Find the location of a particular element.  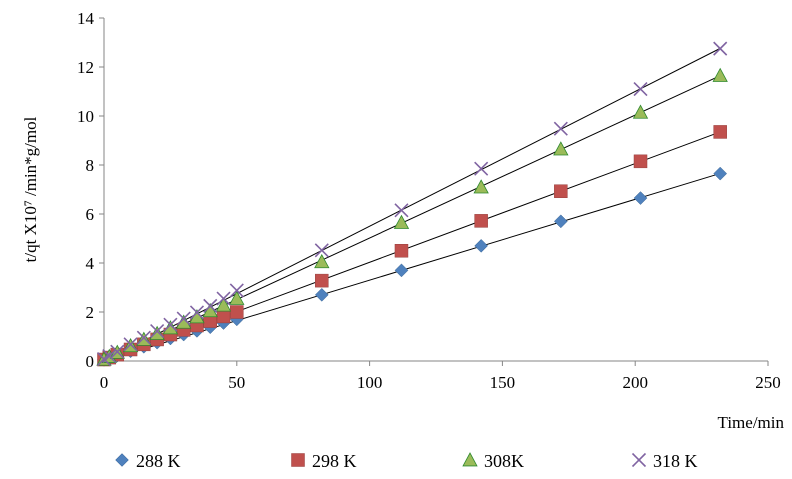

x-tick-label: 200 is located at coordinates (635, 382).